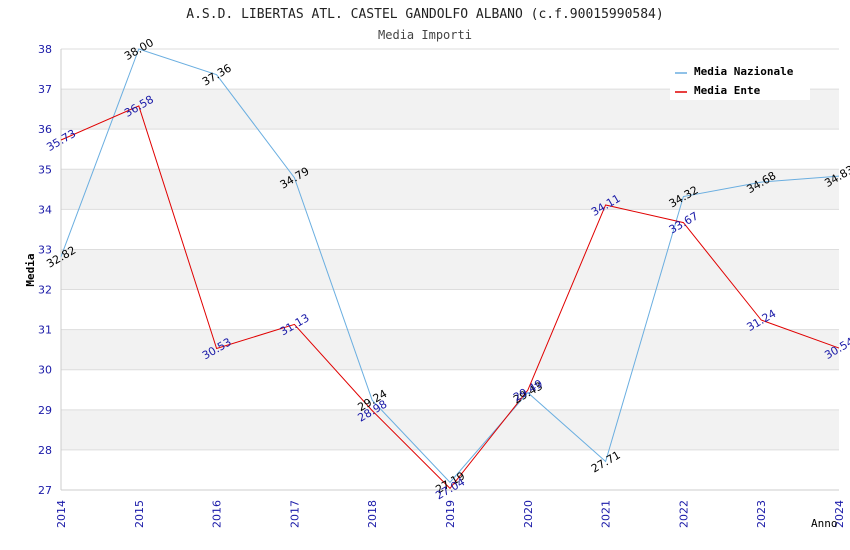 The width and height of the screenshot is (850, 550). What do you see at coordinates (606, 514) in the screenshot?
I see `x-tick-label: 2021` at bounding box center [606, 514].